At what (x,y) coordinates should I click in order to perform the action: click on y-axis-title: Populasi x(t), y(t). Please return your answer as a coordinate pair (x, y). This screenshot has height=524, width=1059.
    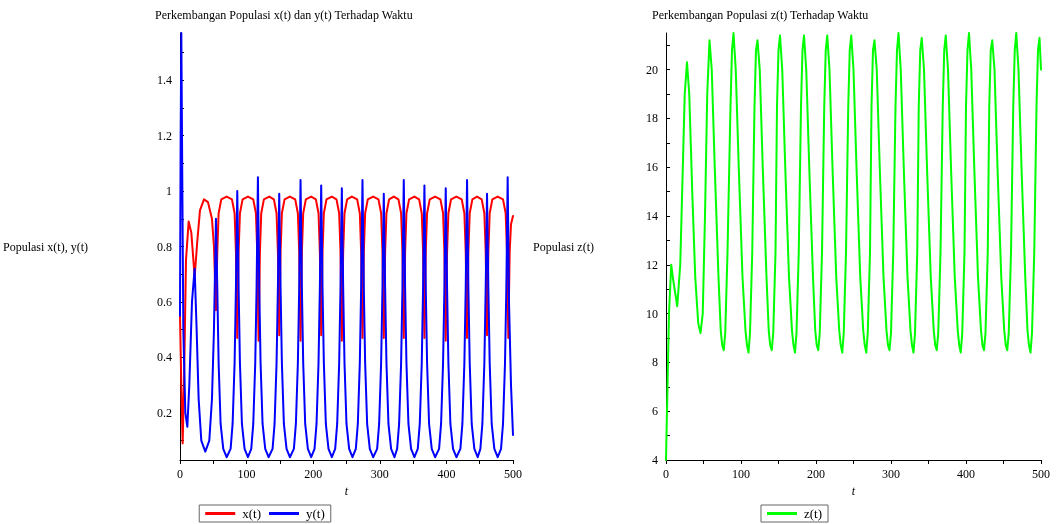
    Looking at the image, I should click on (45, 246).